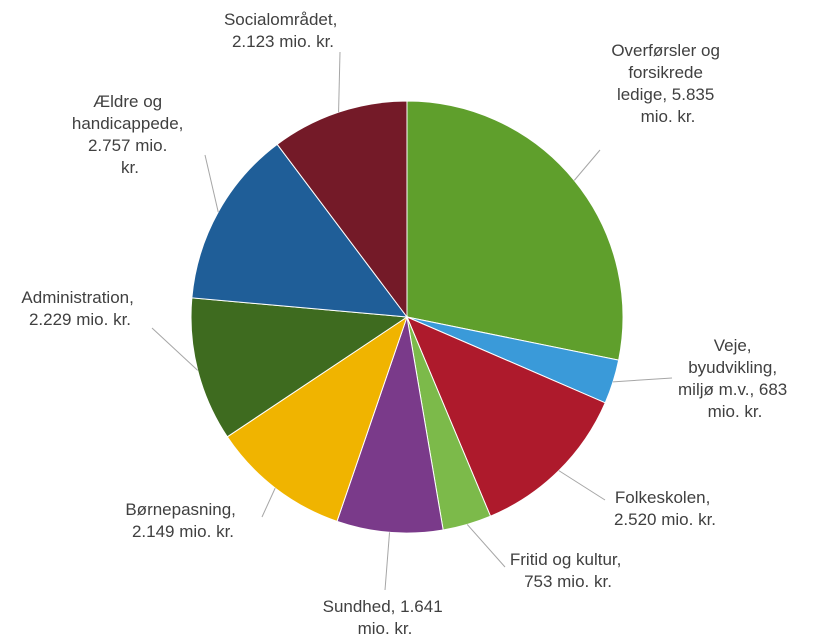 The height and width of the screenshot is (637, 825). I want to click on label-line: Ældre og, so click(130, 101).